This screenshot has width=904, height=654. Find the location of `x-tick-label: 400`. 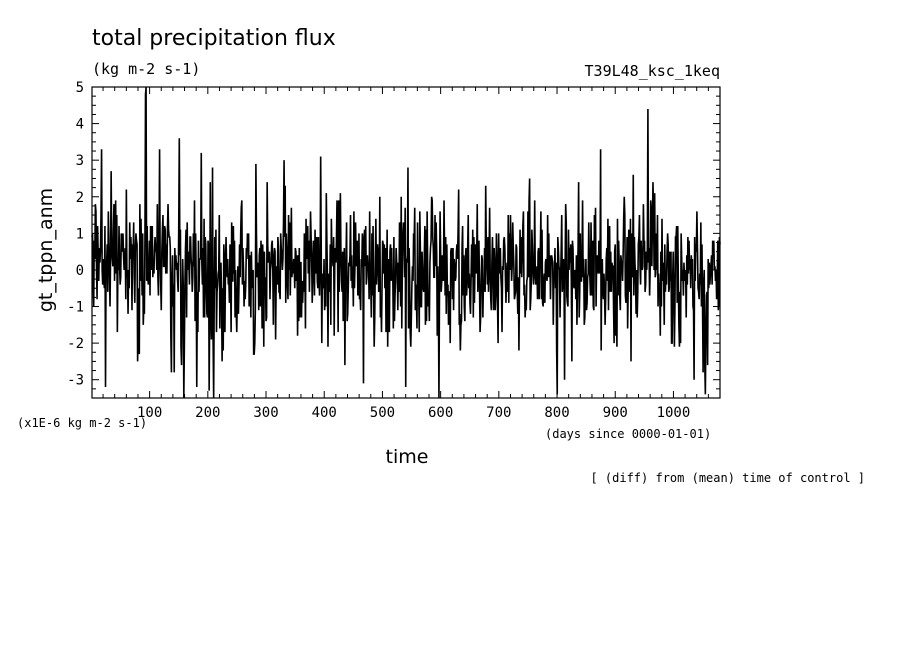

x-tick-label: 400 is located at coordinates (324, 413).